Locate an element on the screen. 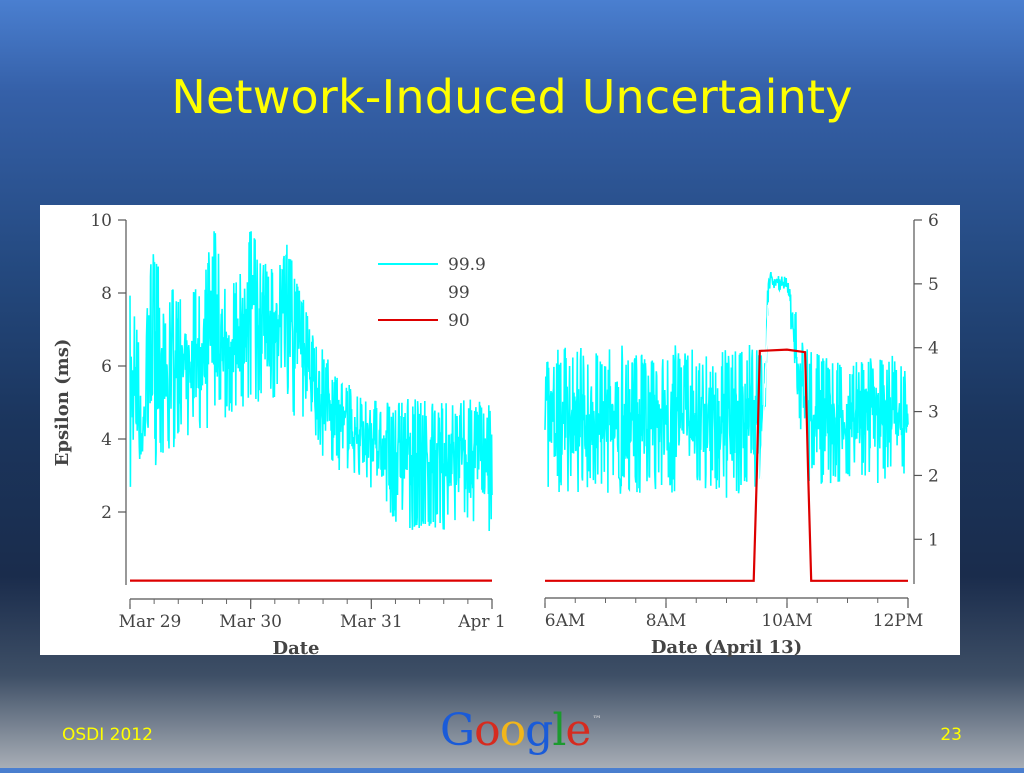 This screenshot has width=1024, height=773. slide-title: Network-Induced Uncertainty is located at coordinates (512, 97).